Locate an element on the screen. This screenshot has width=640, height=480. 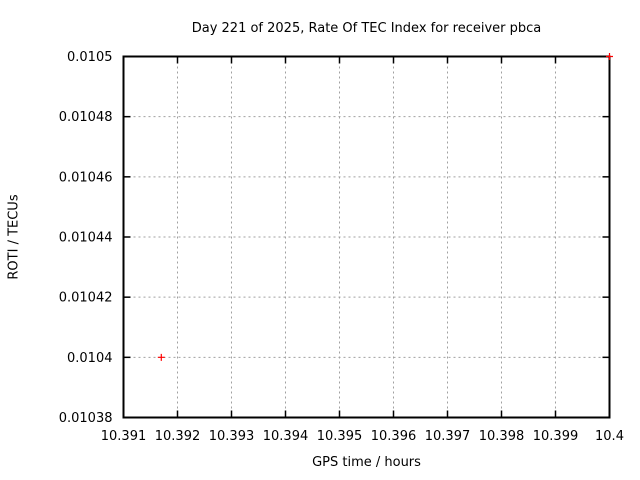
y-tick-label: 0.01048 is located at coordinates (86, 117).